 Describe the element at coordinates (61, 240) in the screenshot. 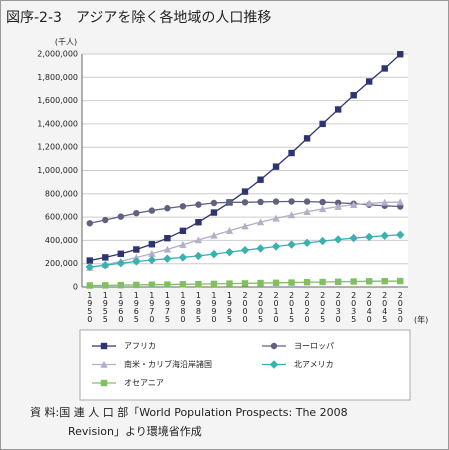

I see `y-tick-label: 400,000` at that location.